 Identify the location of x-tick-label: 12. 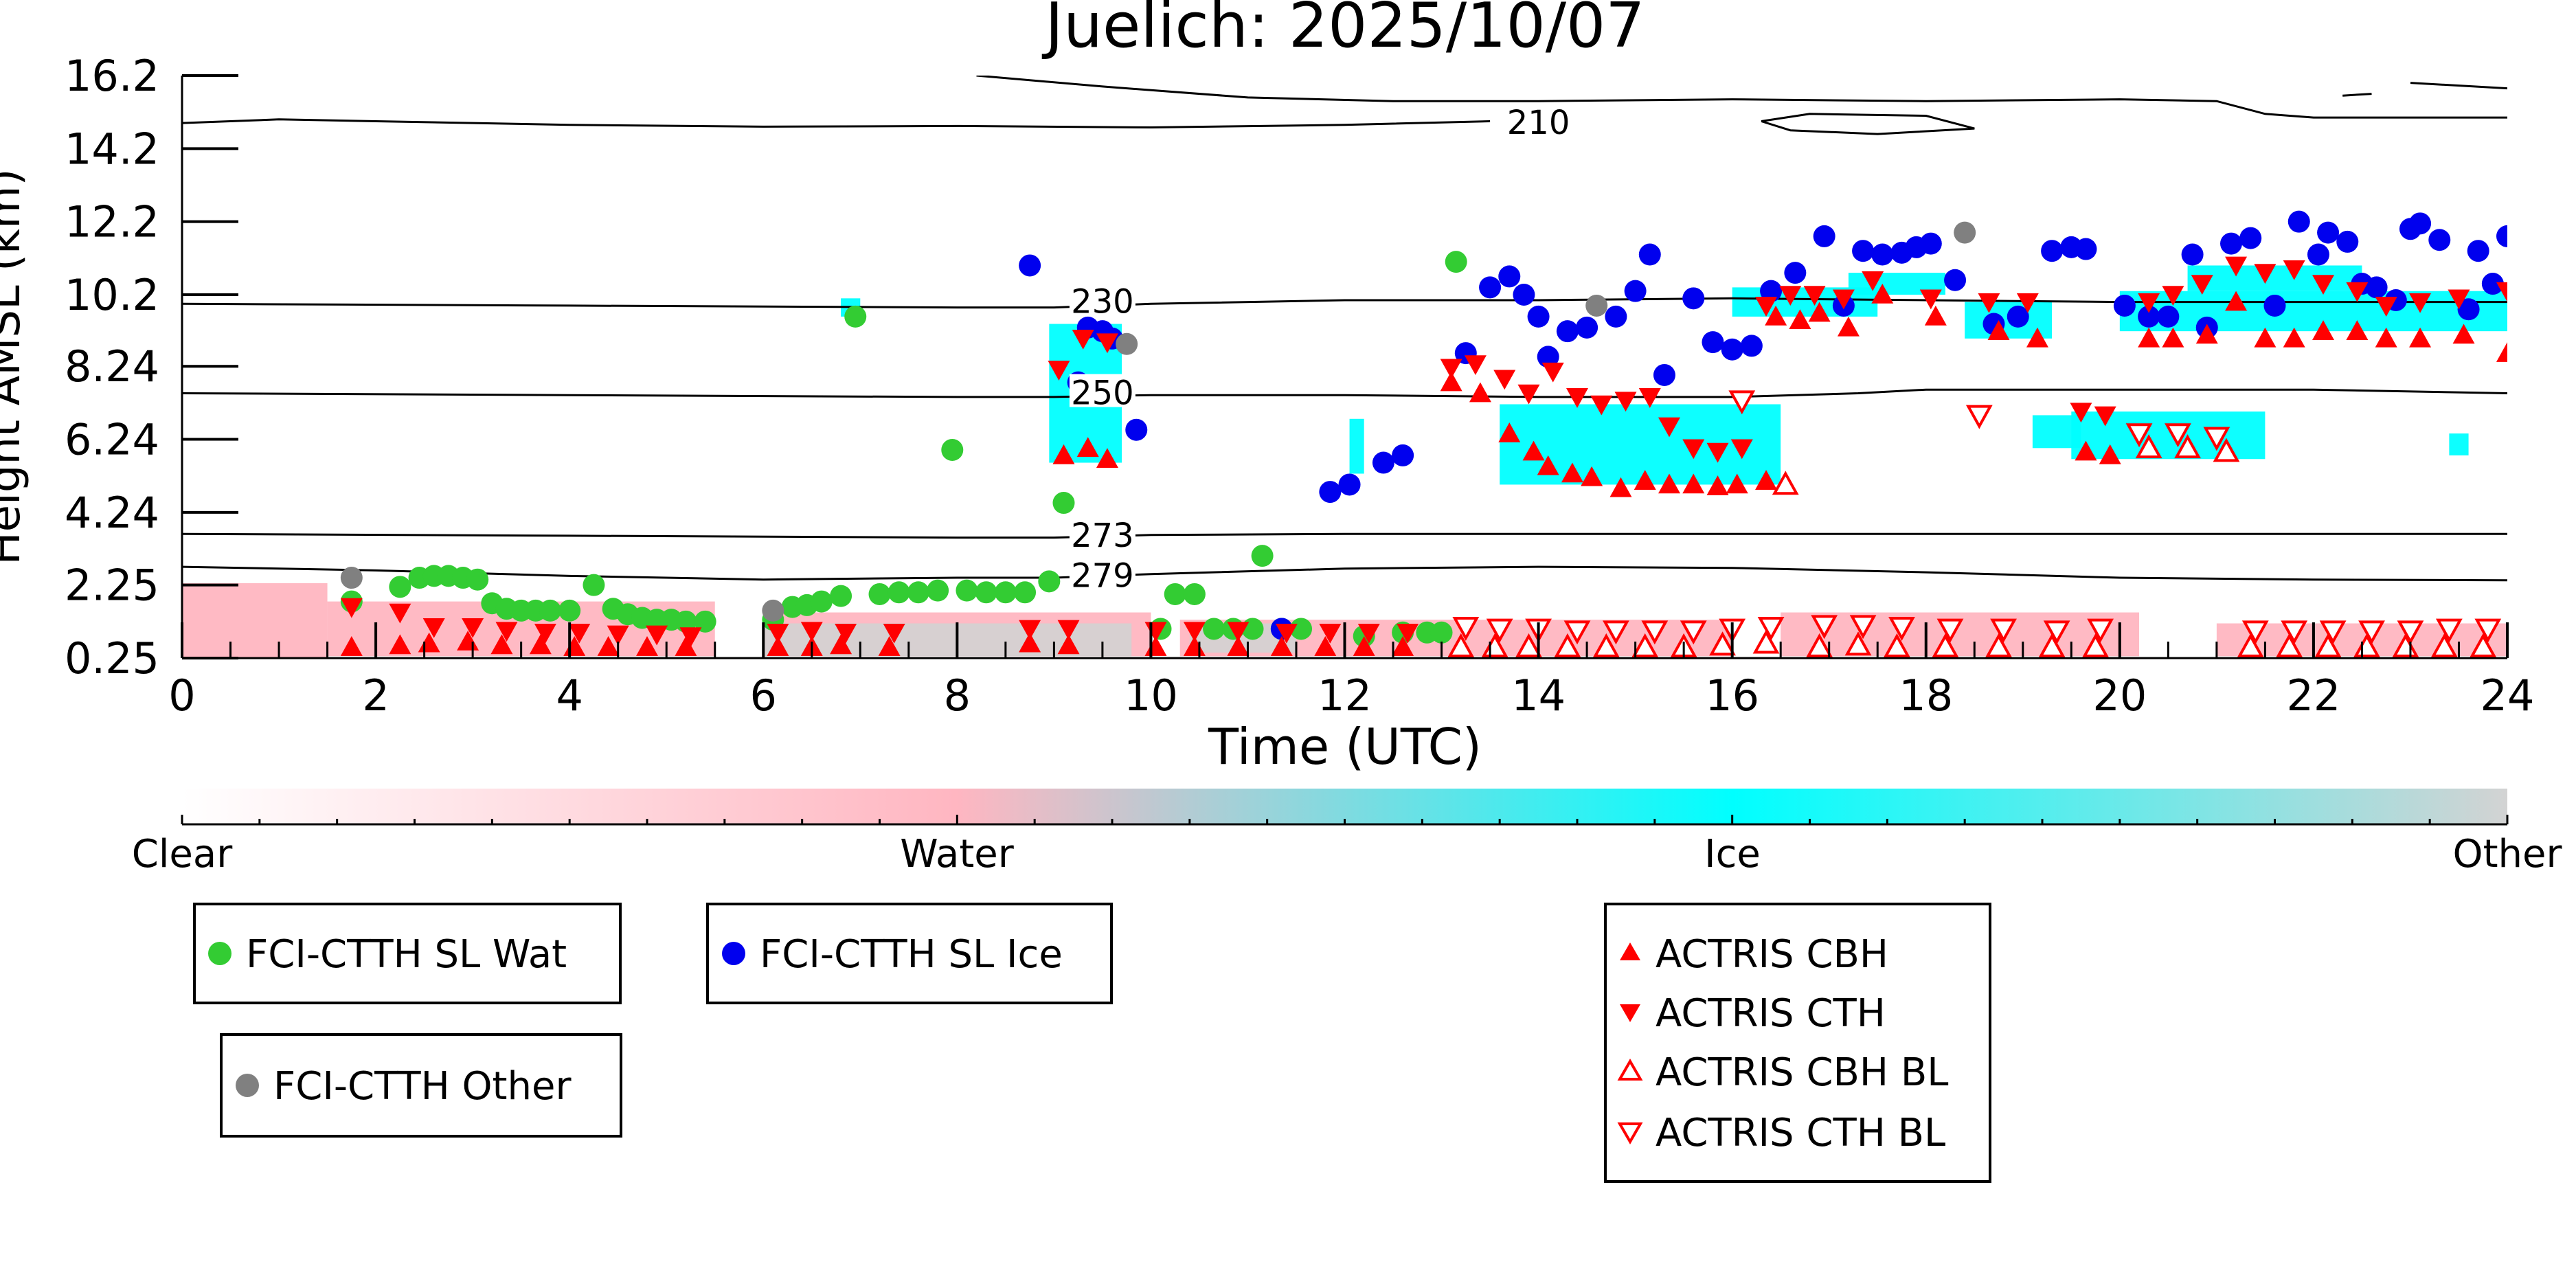
(1345, 695).